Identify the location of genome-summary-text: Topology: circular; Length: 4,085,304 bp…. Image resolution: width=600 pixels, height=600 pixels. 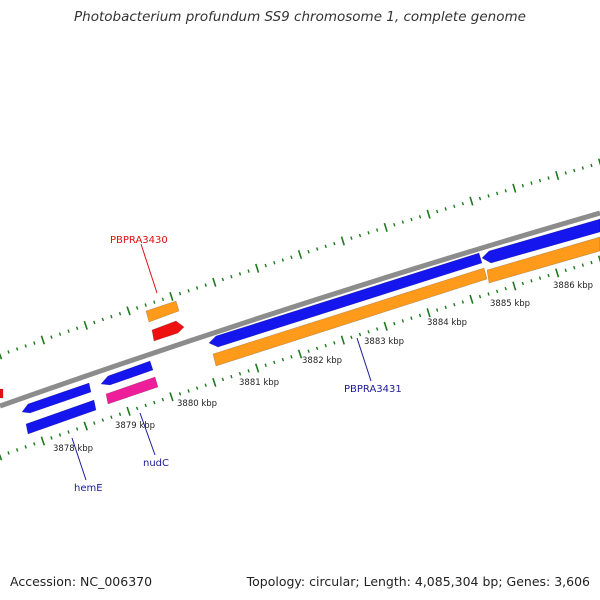
(418, 581).